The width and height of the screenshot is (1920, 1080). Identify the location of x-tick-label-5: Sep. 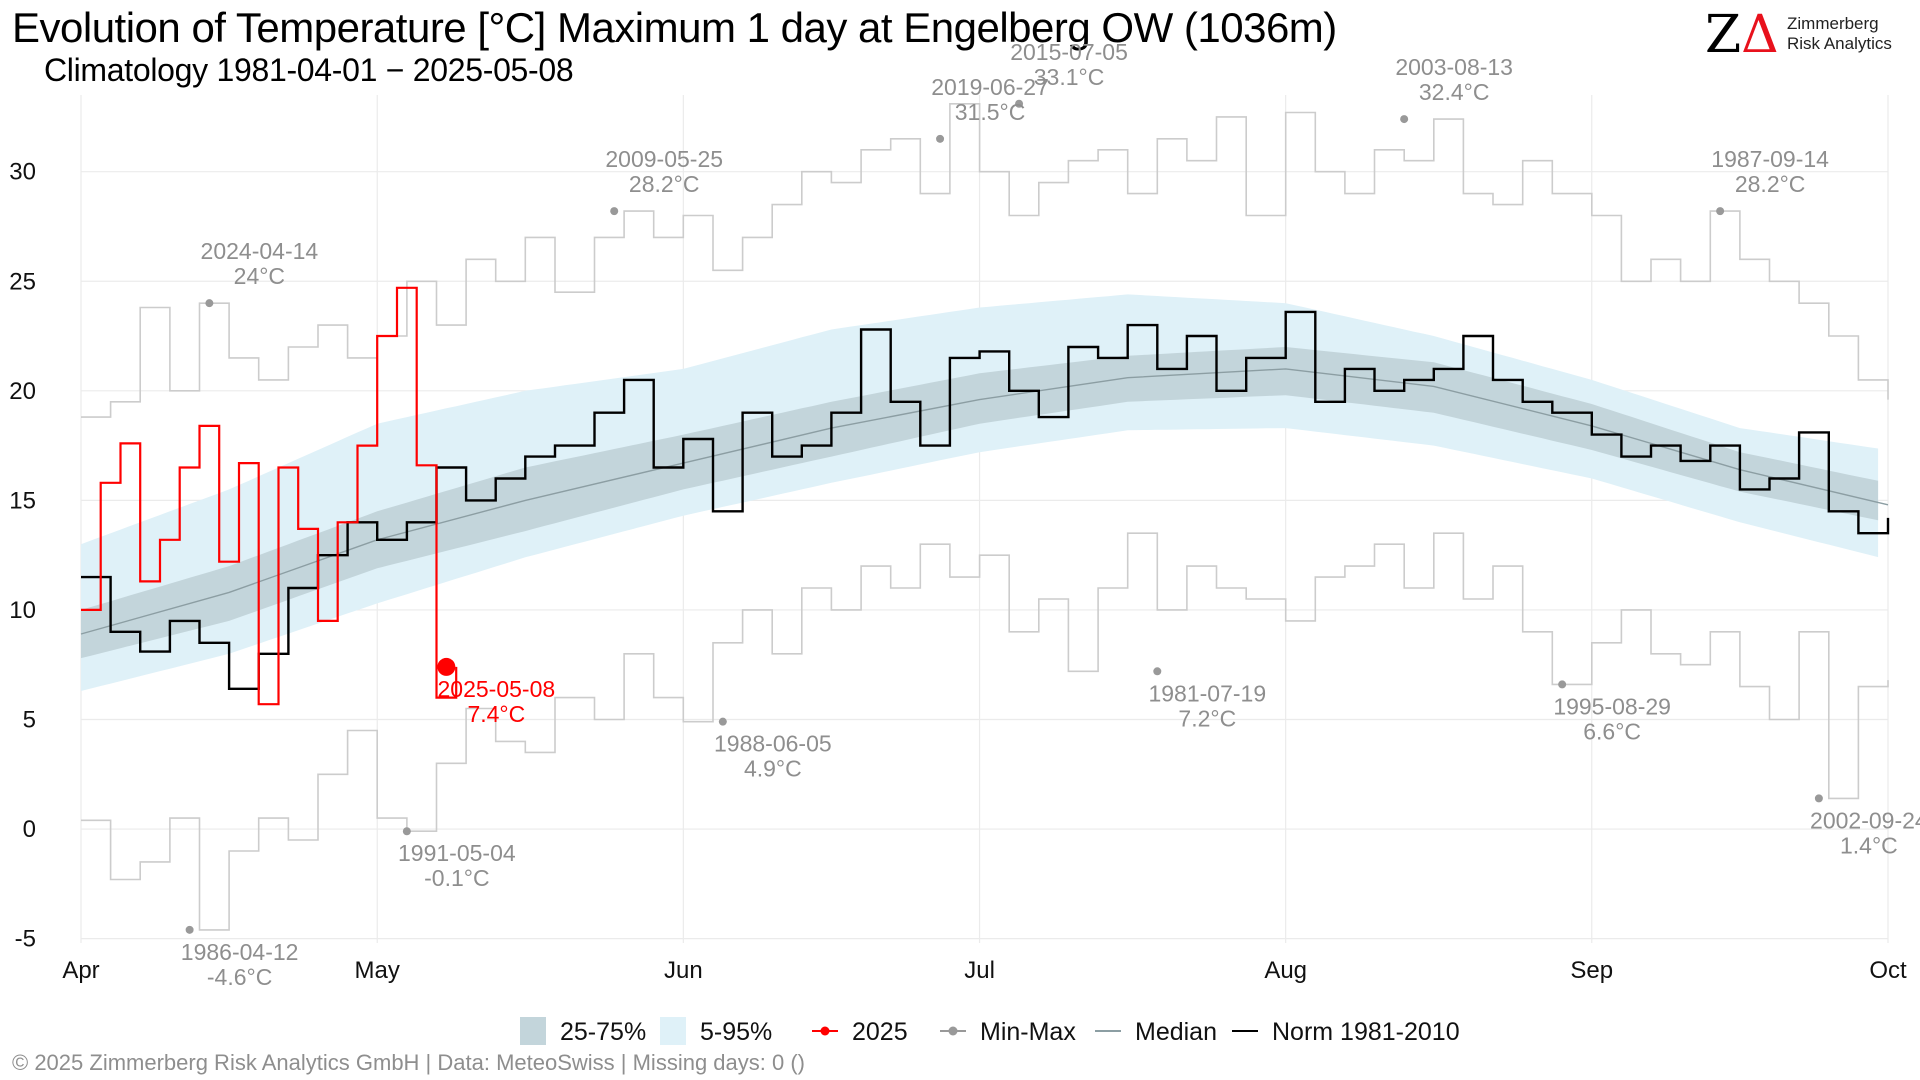
(1591, 970).